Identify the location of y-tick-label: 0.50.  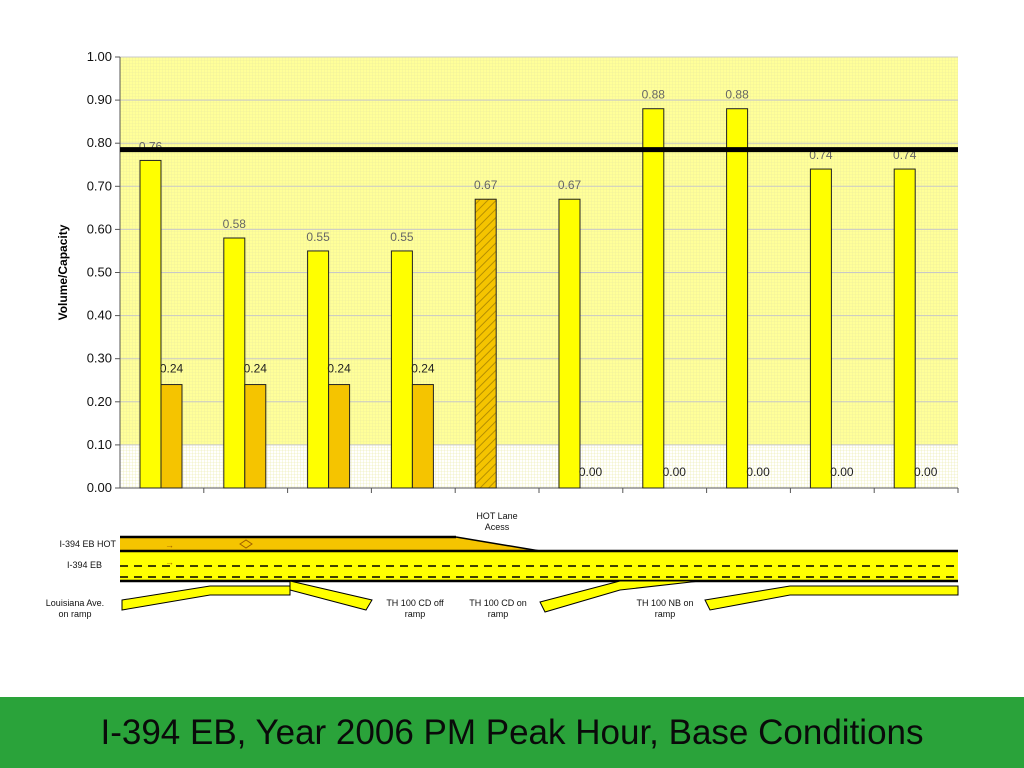
(99, 272).